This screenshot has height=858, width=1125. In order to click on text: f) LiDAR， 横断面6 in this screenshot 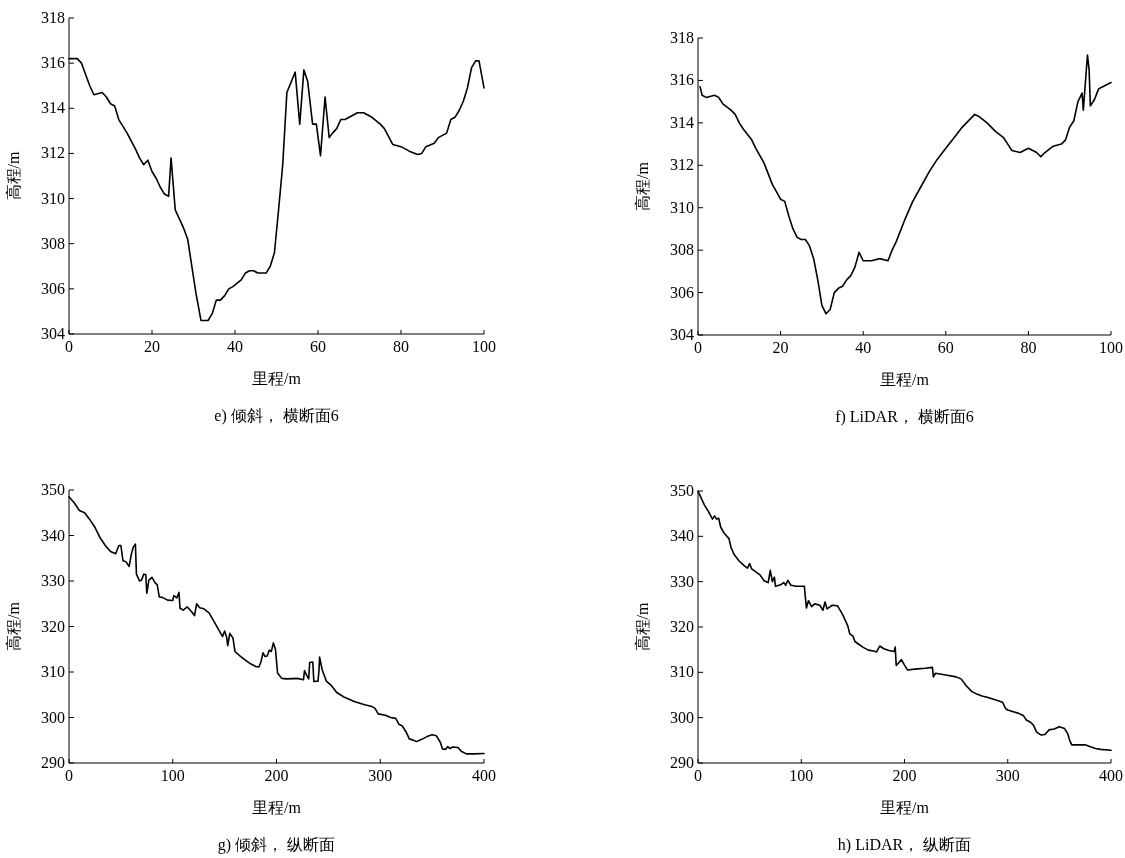, I will do `click(904, 417)`.